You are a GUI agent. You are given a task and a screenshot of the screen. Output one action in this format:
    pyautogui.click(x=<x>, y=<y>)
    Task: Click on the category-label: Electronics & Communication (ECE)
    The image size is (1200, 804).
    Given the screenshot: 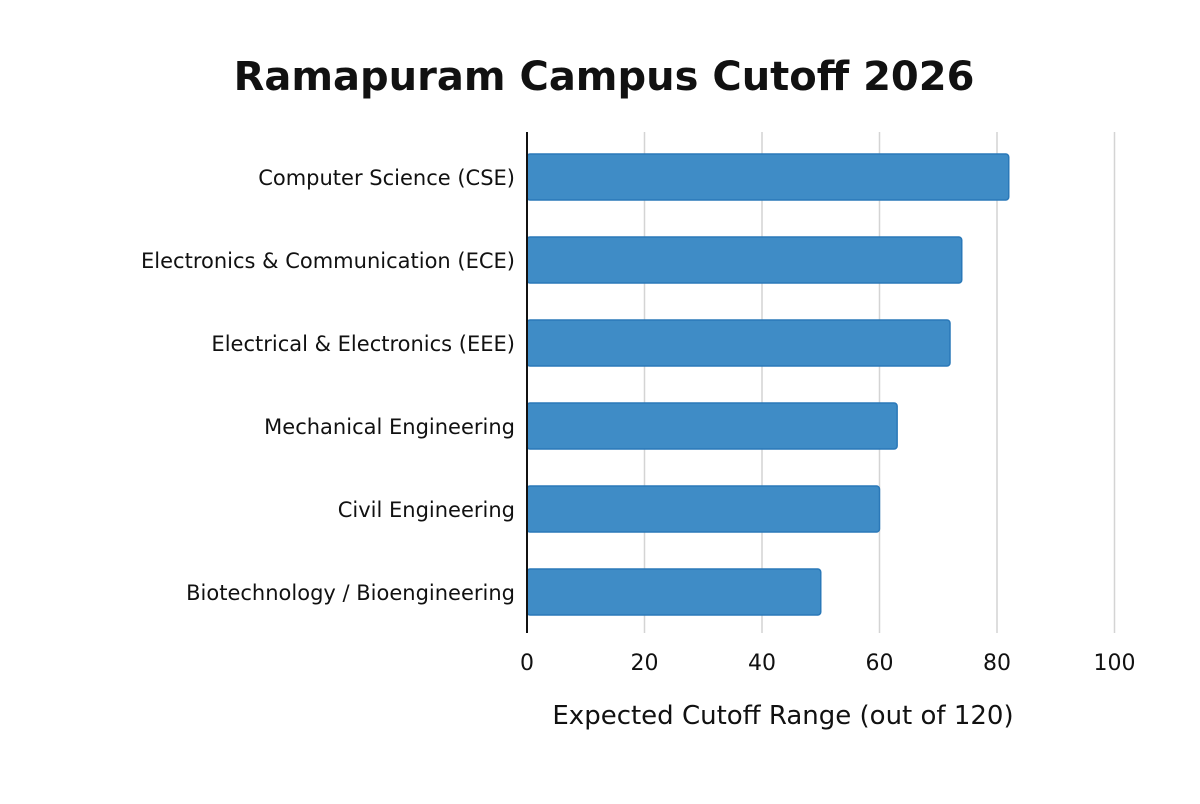 What is the action you would take?
    pyautogui.click(x=328, y=261)
    